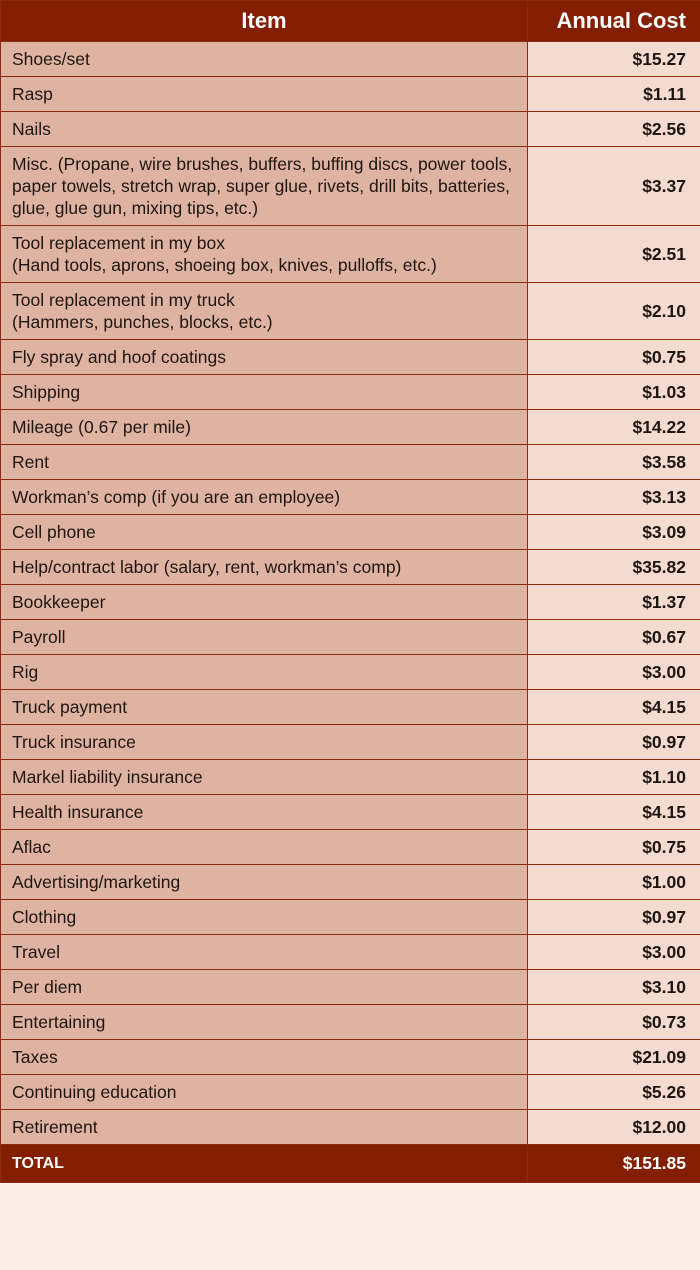 The image size is (700, 1270). Describe the element at coordinates (264, 1163) in the screenshot. I see `total-label: TOTAL` at that location.